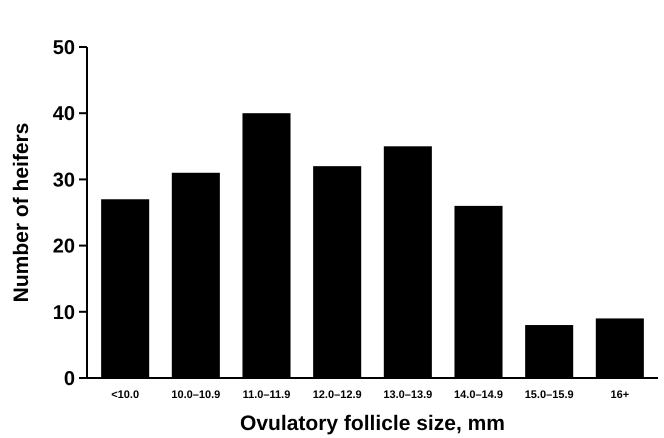 The image size is (664, 438). I want to click on x-tick-label: 16+, so click(620, 395).